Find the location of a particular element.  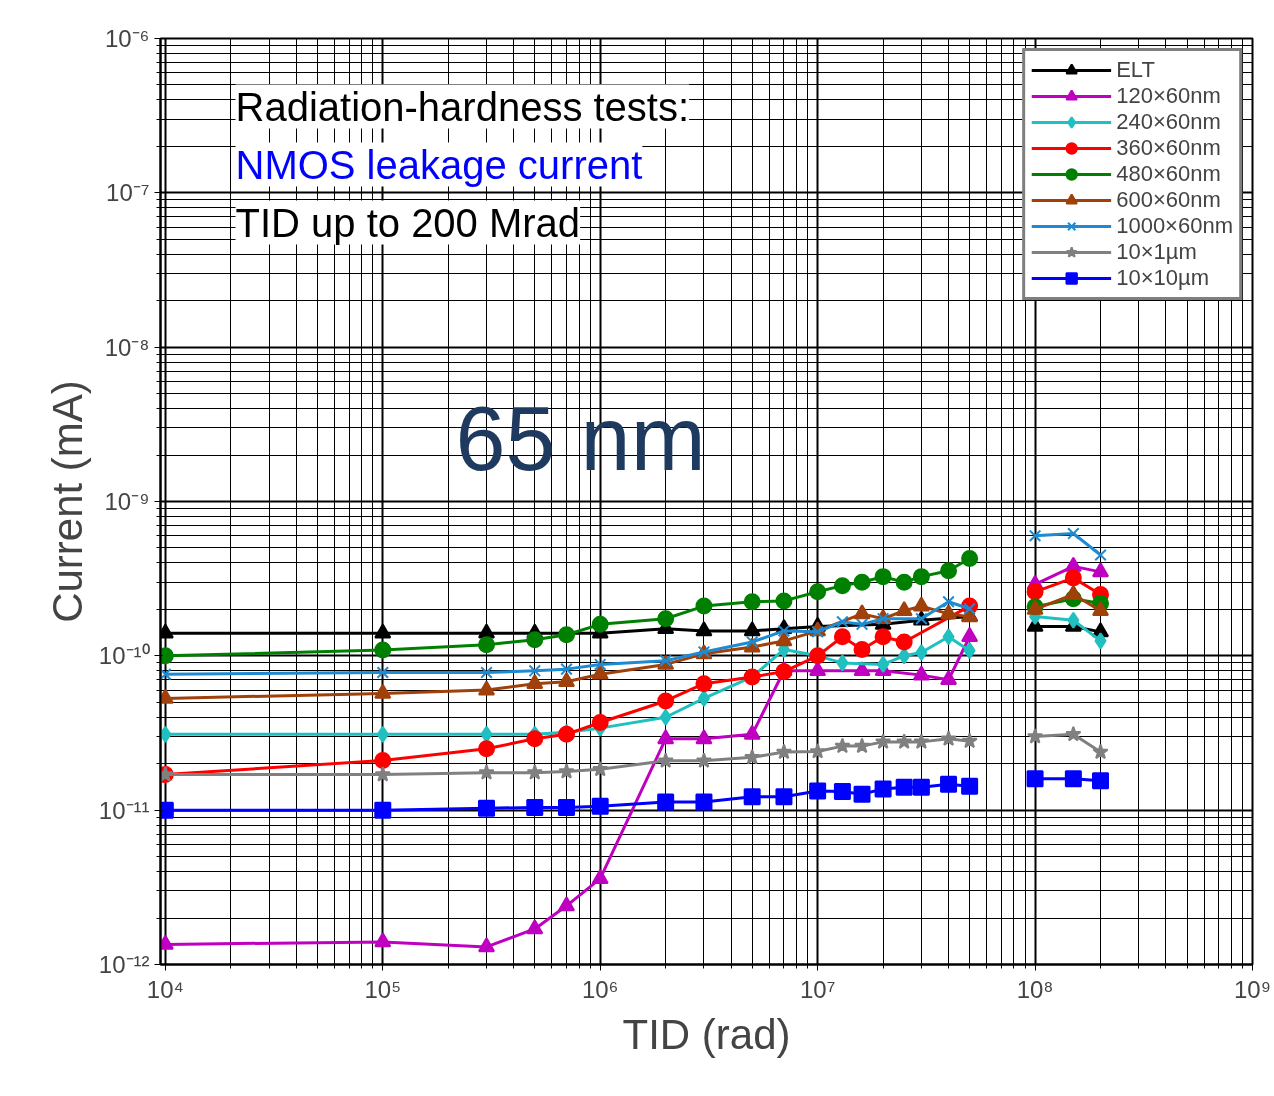

y-tick-label: 10⁻⁶ is located at coordinates (127, 38).